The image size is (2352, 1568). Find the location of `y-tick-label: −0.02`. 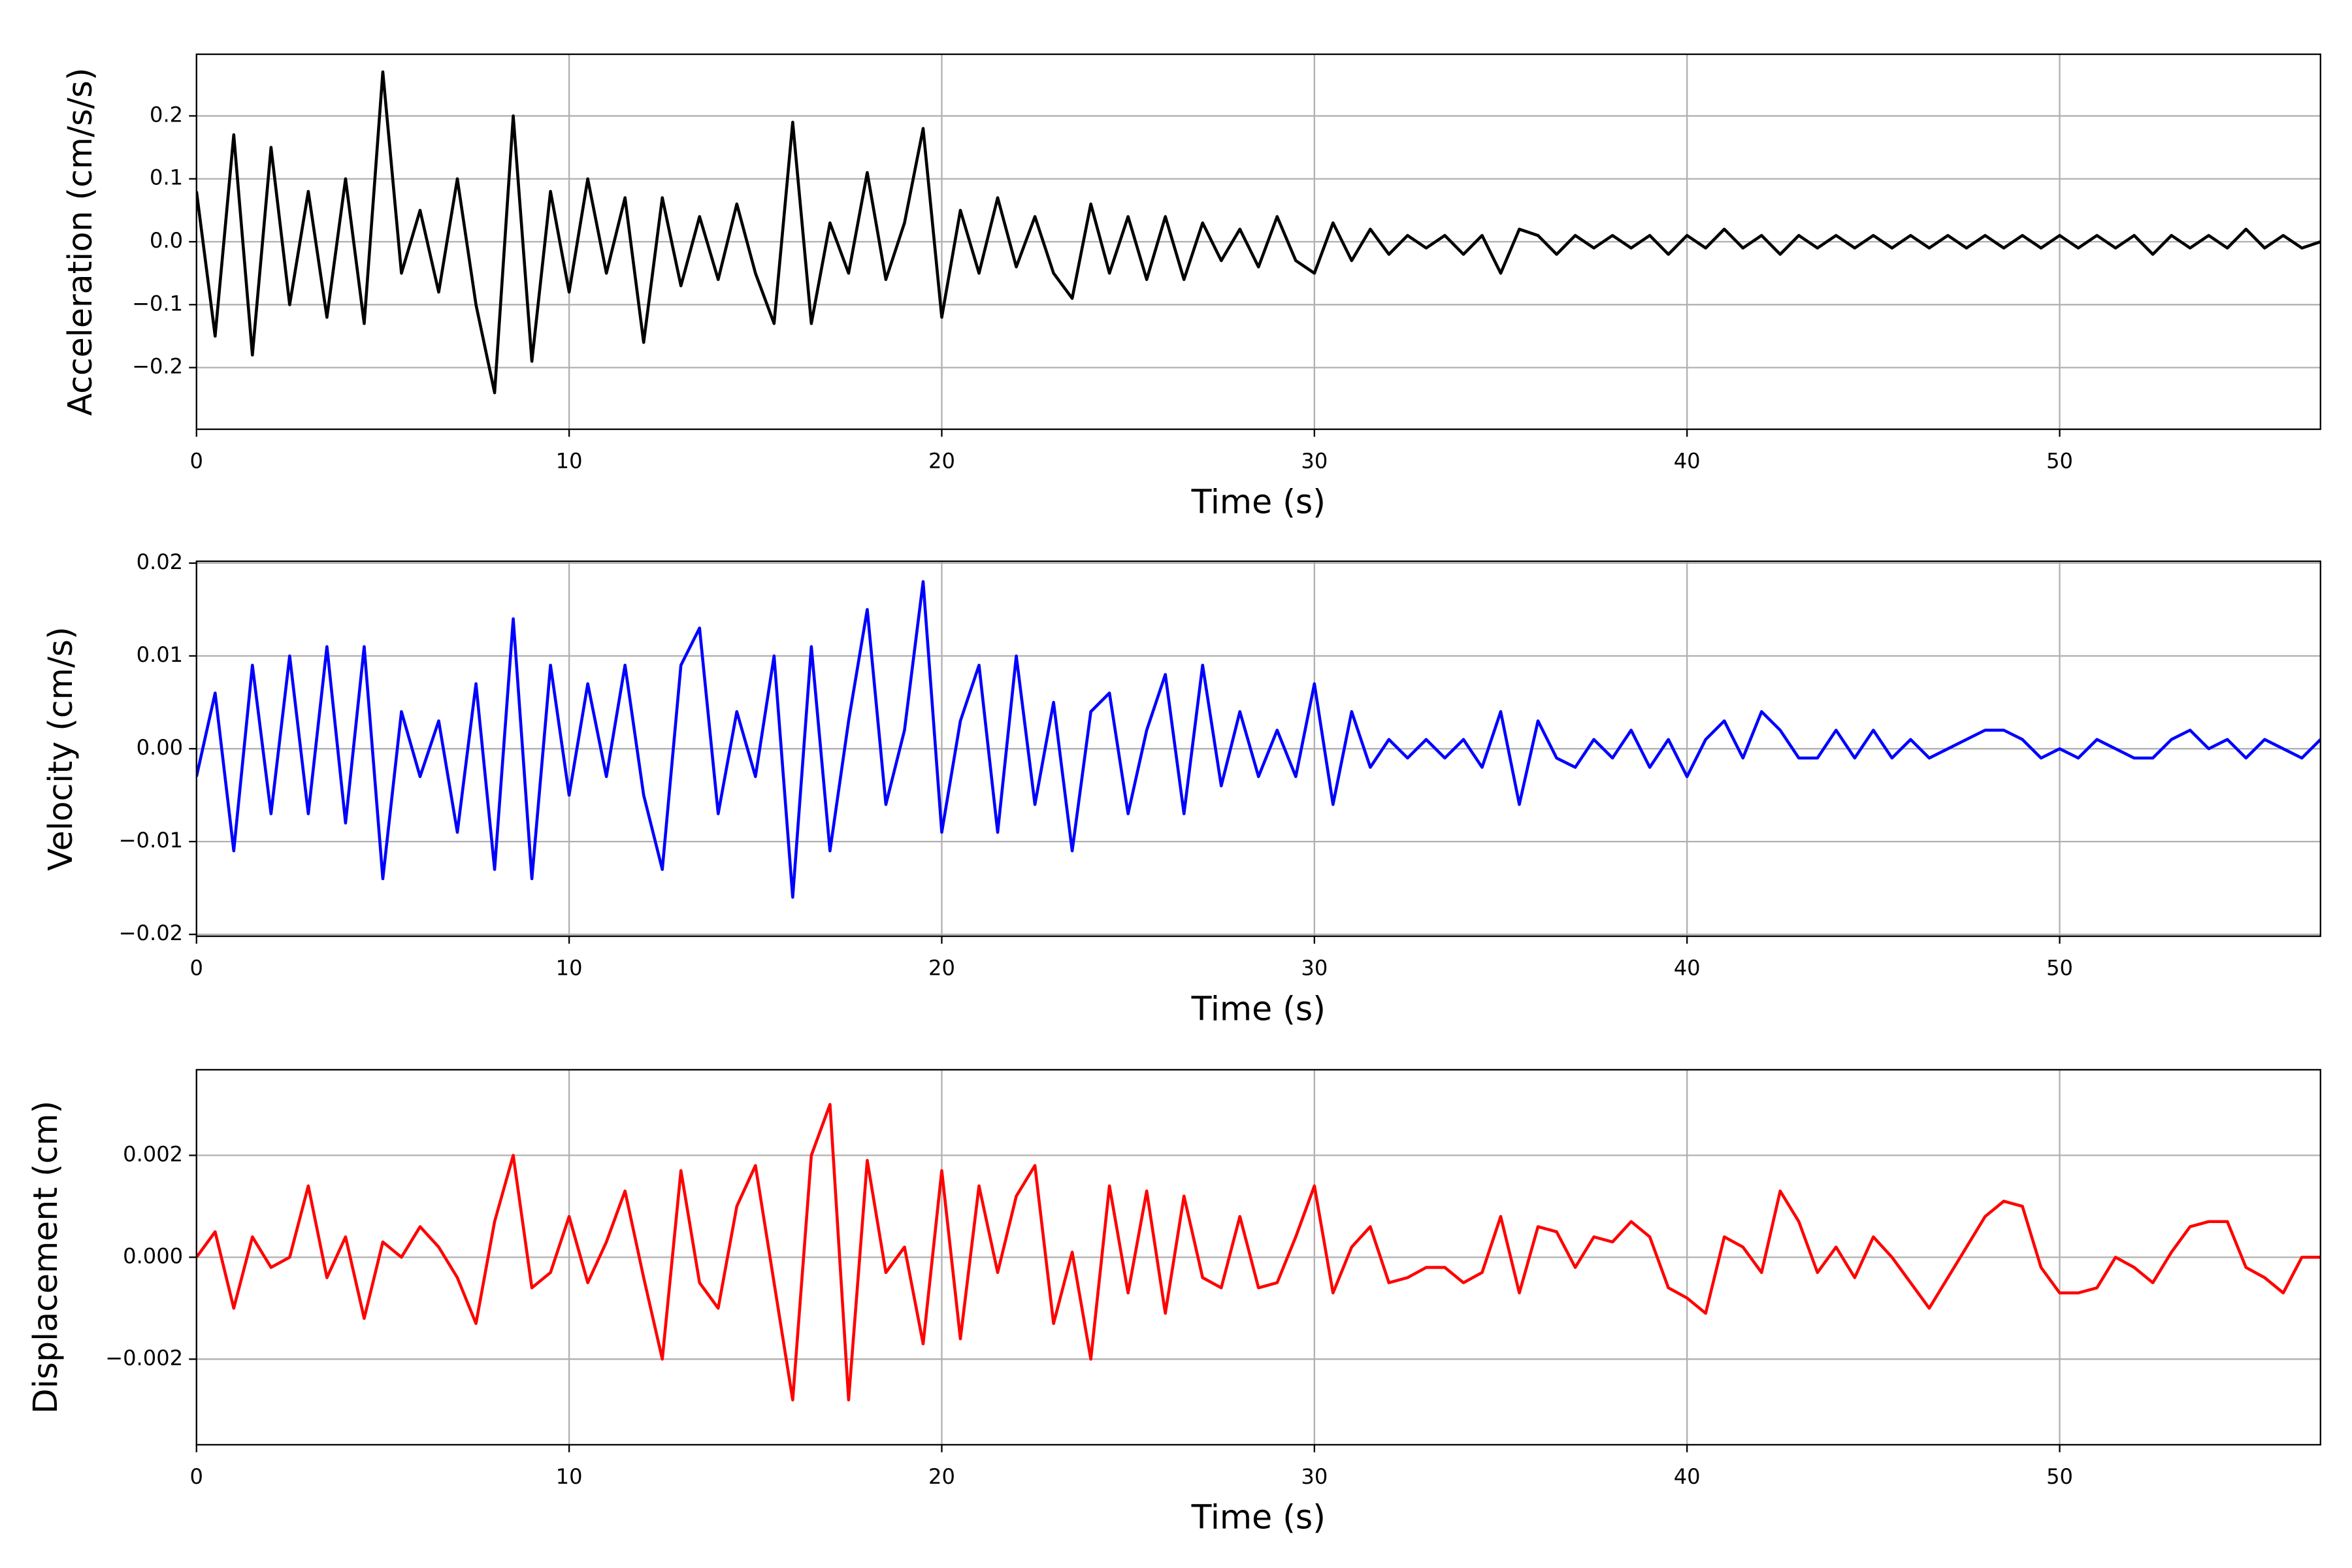

y-tick-label: −0.02 is located at coordinates (151, 933).